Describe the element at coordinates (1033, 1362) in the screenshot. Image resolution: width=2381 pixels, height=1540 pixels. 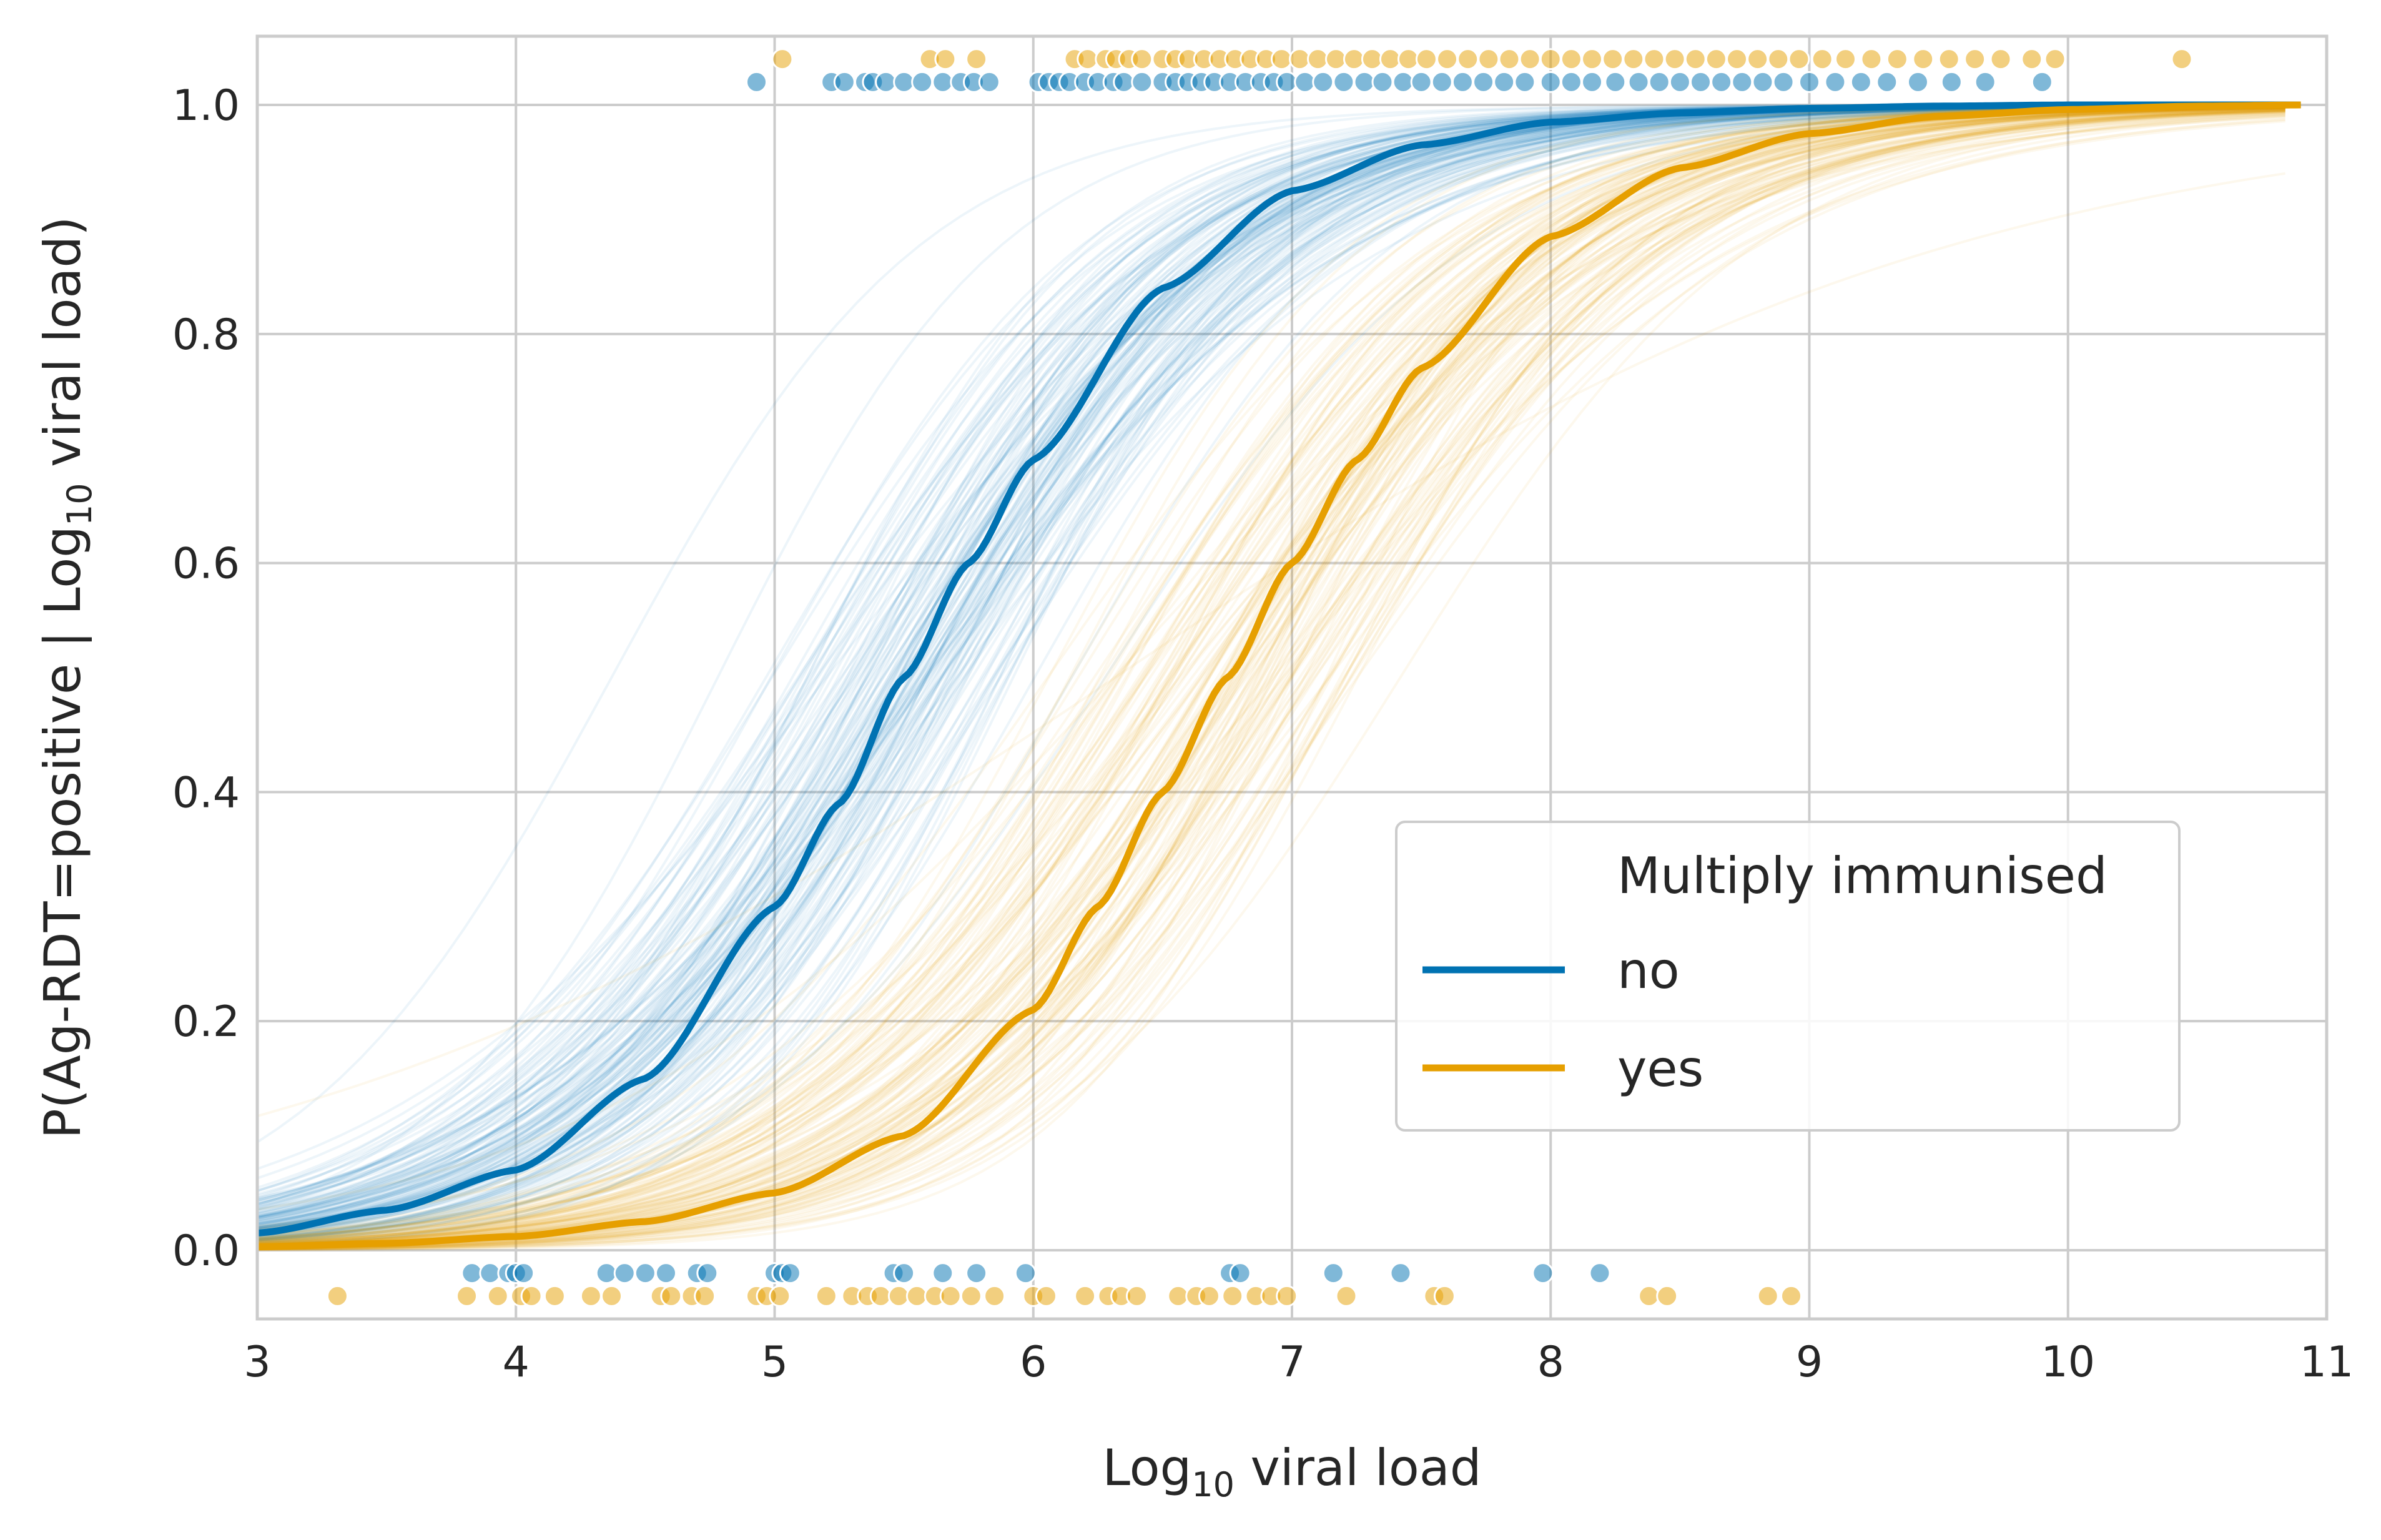
I see `x-tick-label: 6` at that location.